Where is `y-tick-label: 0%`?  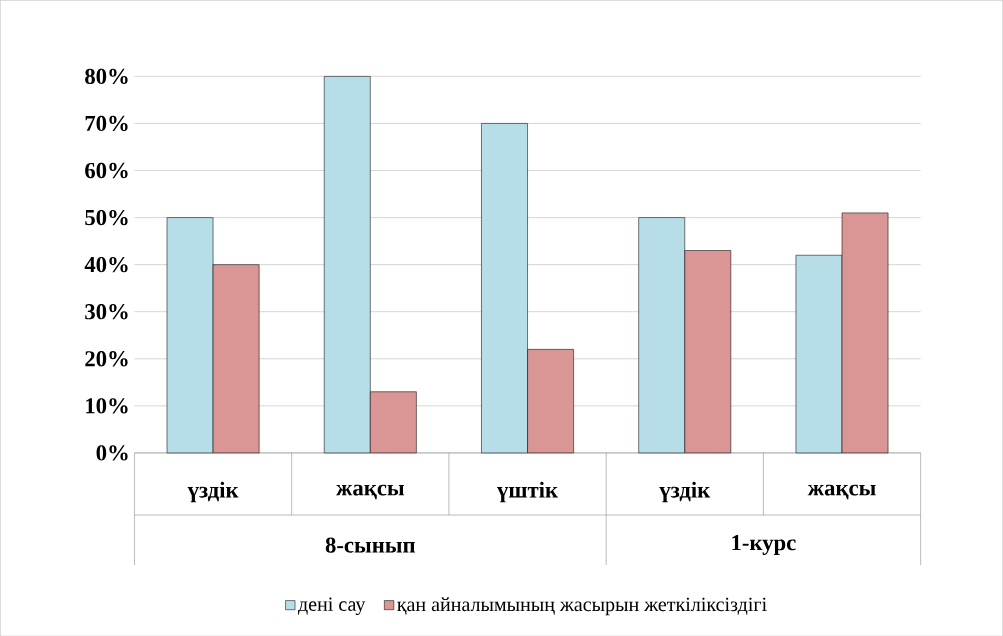 y-tick-label: 0% is located at coordinates (112, 453).